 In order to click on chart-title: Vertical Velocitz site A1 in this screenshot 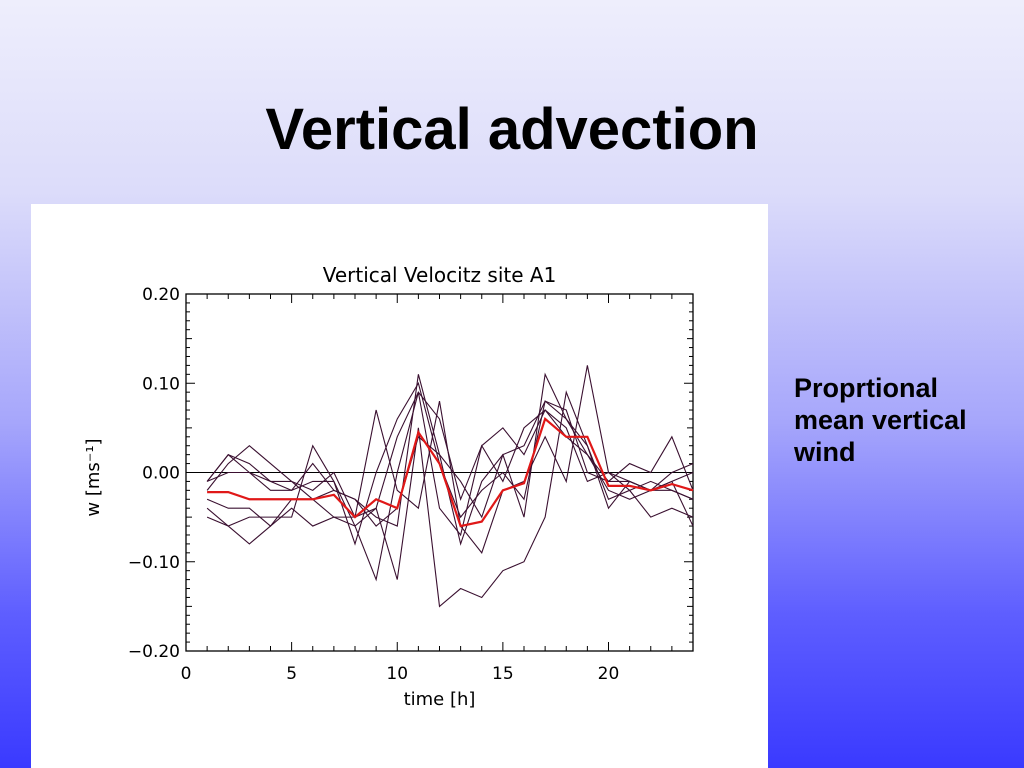, I will do `click(440, 275)`.